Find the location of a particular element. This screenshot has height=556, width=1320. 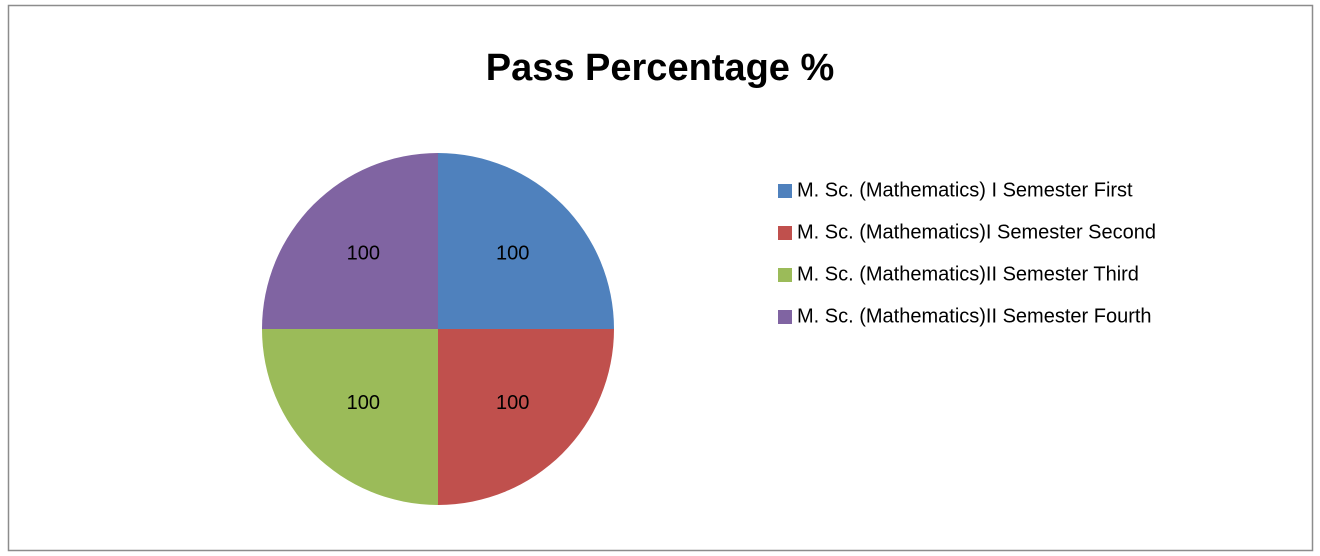

legend-label: M. Sc. (Mathematics)I Semester Second is located at coordinates (976, 232).